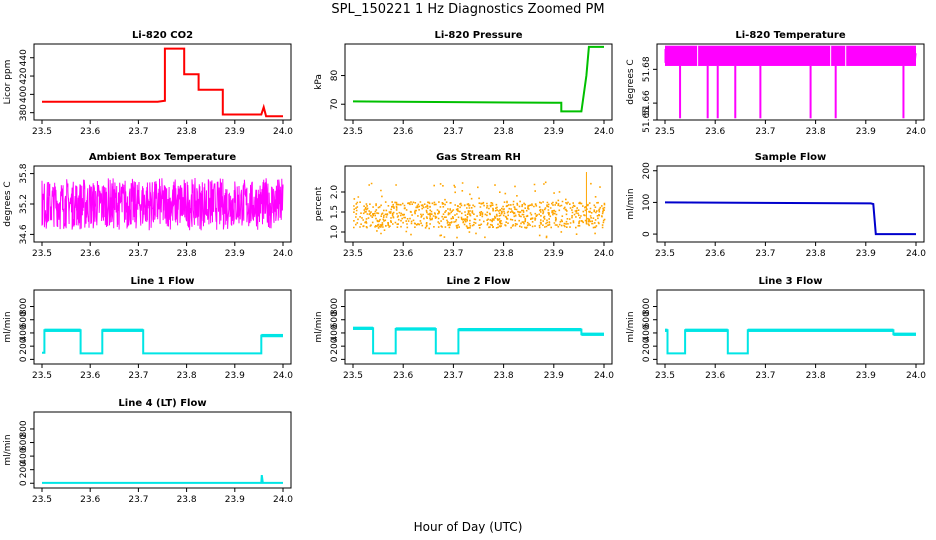  What do you see at coordinates (24, 306) in the screenshot?
I see `y-tick-label: 800` at bounding box center [24, 306].